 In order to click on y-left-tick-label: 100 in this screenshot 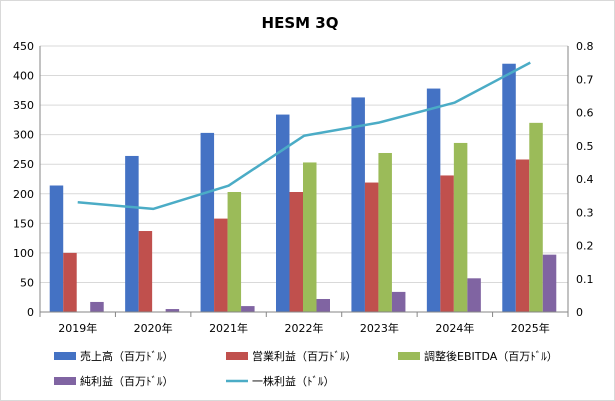, I will do `click(23, 253)`.